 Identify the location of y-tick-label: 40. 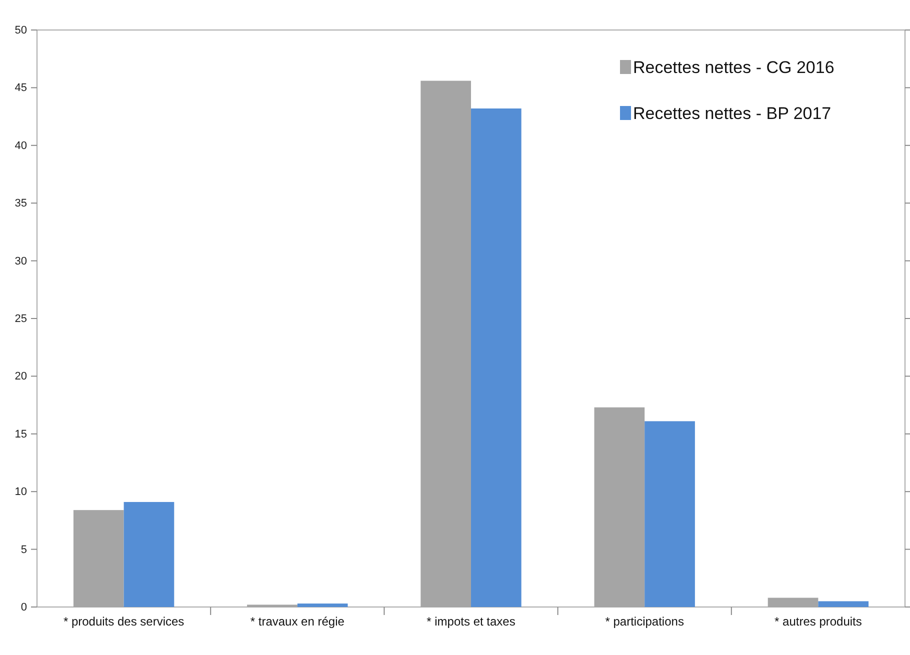
(20, 146).